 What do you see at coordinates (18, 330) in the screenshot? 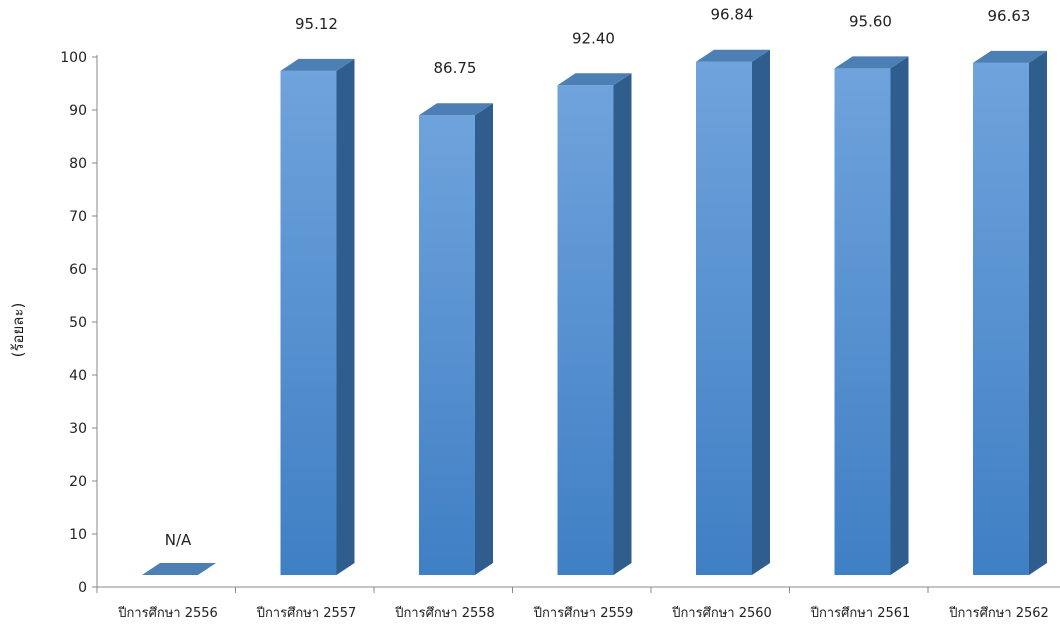
I see `y-axis-label: (ร้อยละ)` at bounding box center [18, 330].